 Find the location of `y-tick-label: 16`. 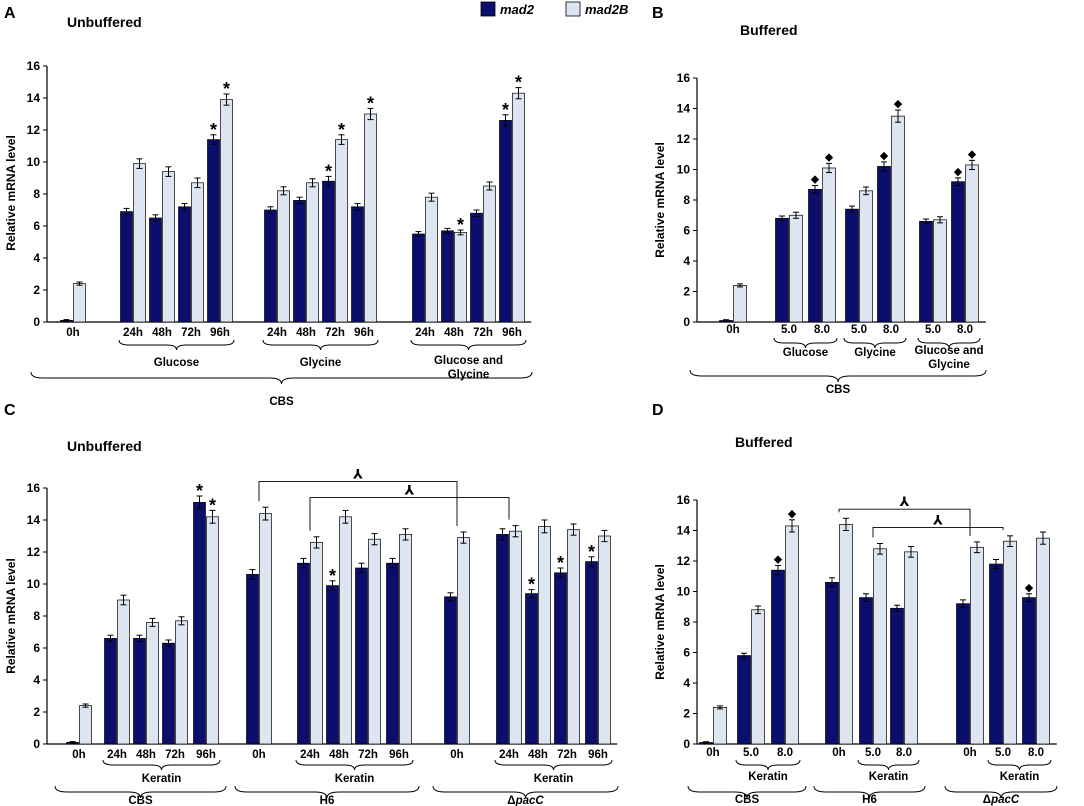

y-tick-label: 16 is located at coordinates (684, 78).